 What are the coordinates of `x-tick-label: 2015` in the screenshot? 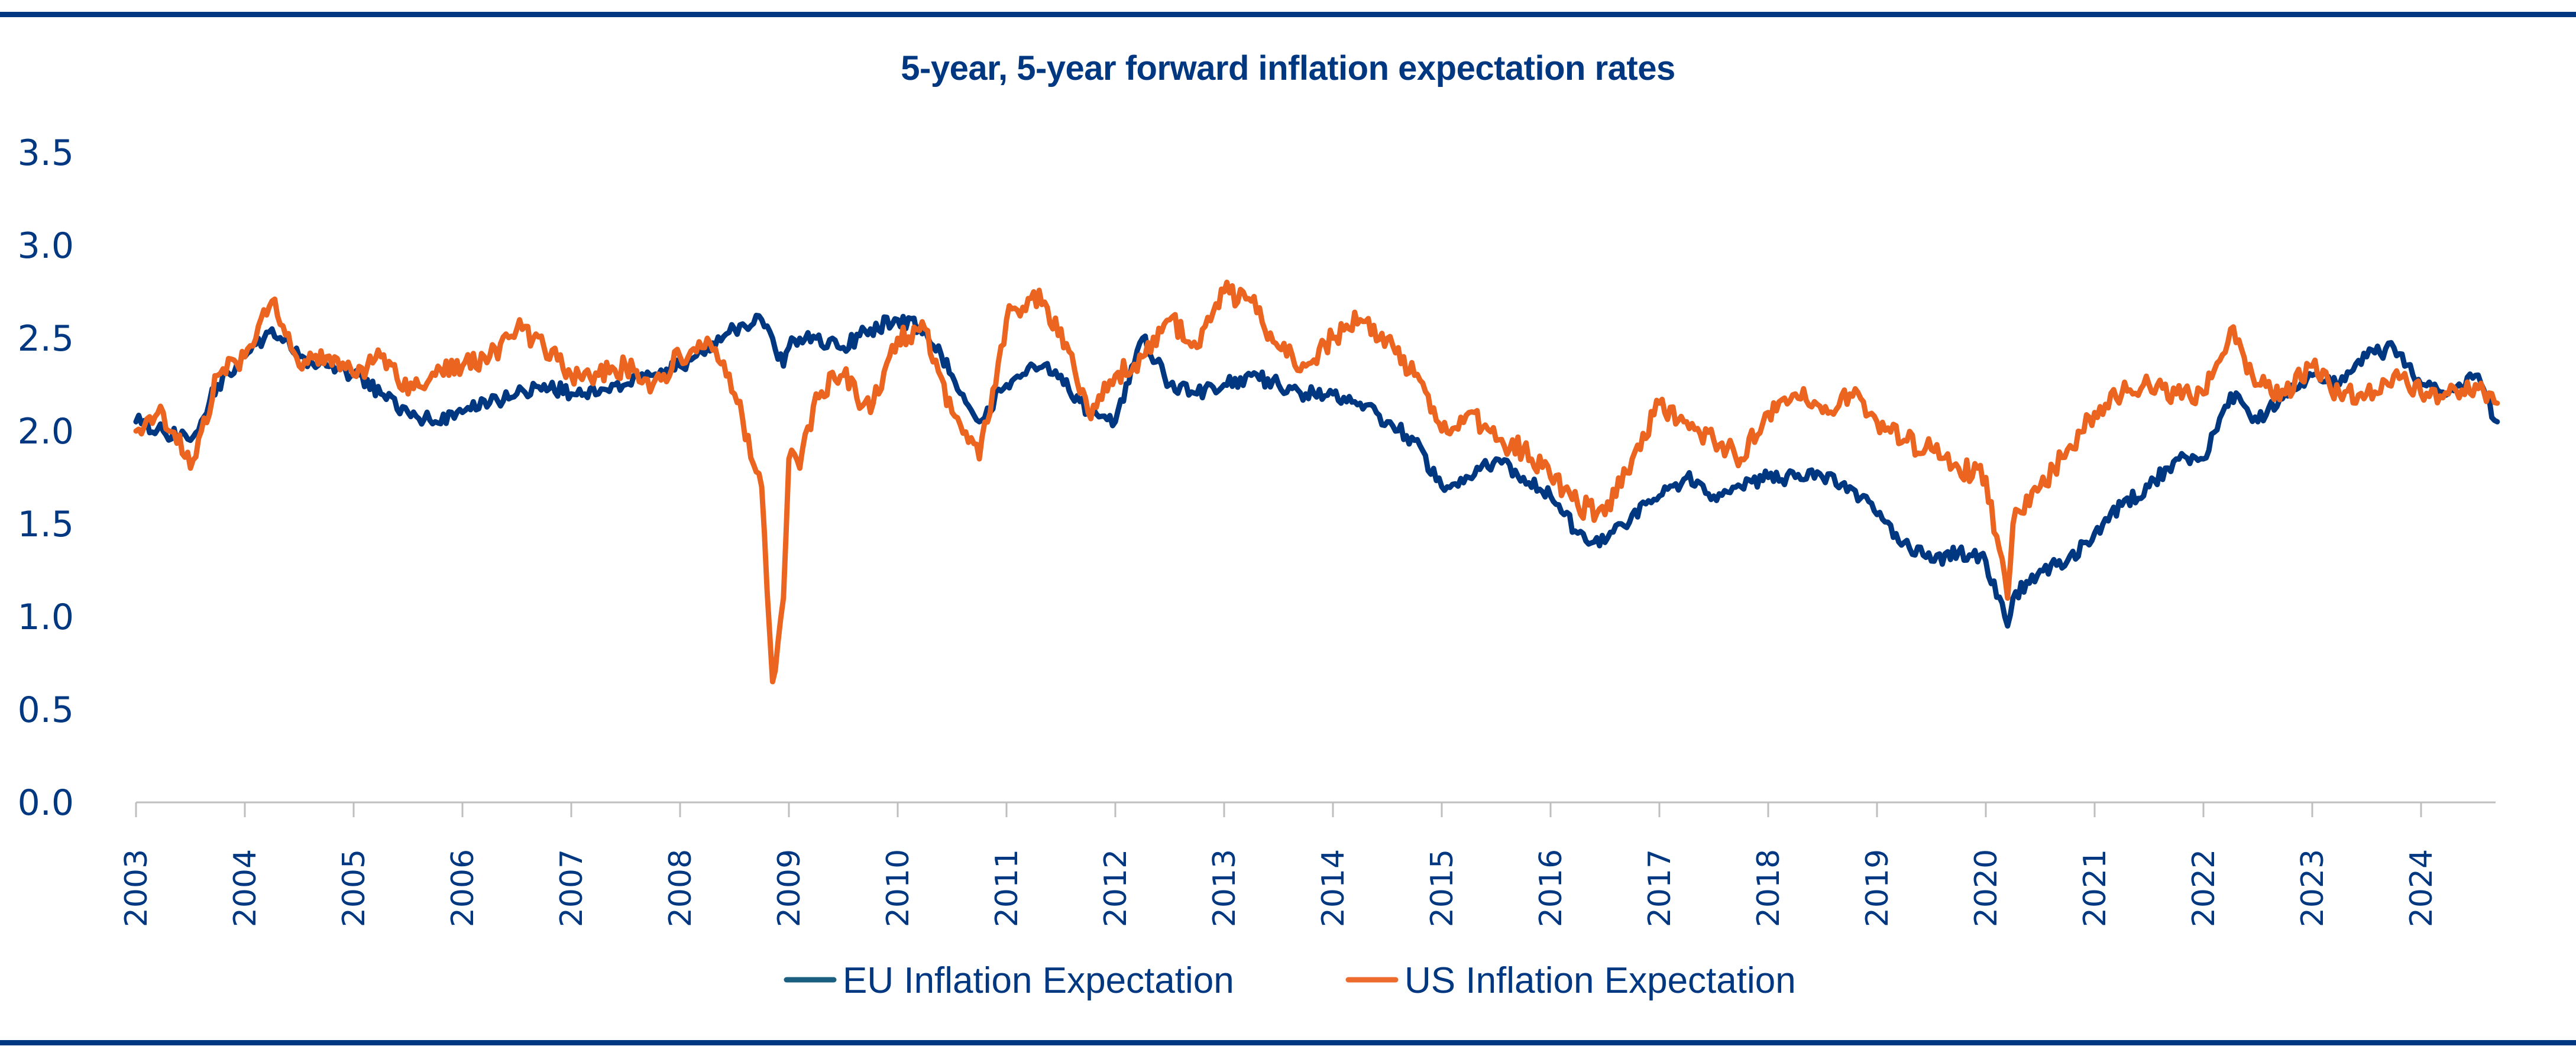 It's located at (1442, 888).